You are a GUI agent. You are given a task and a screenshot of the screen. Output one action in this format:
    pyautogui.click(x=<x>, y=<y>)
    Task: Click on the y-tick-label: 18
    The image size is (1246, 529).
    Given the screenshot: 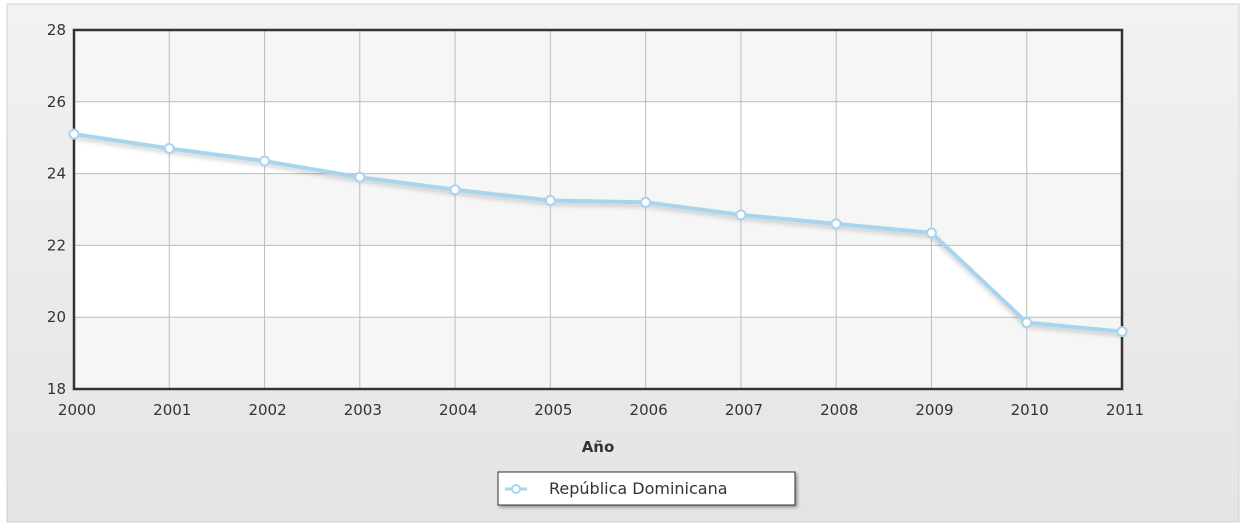 What is the action you would take?
    pyautogui.click(x=56, y=389)
    